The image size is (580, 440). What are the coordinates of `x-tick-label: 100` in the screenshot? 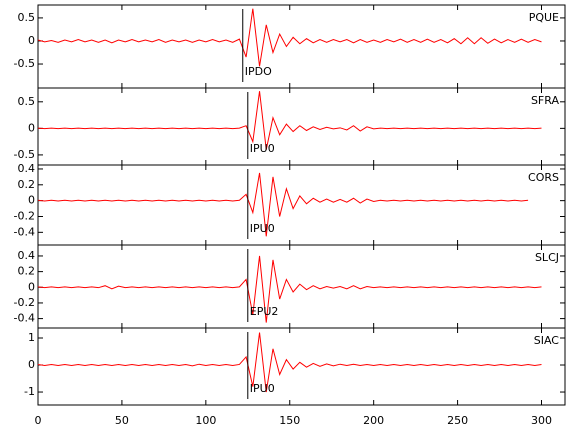 It's located at (205, 420).